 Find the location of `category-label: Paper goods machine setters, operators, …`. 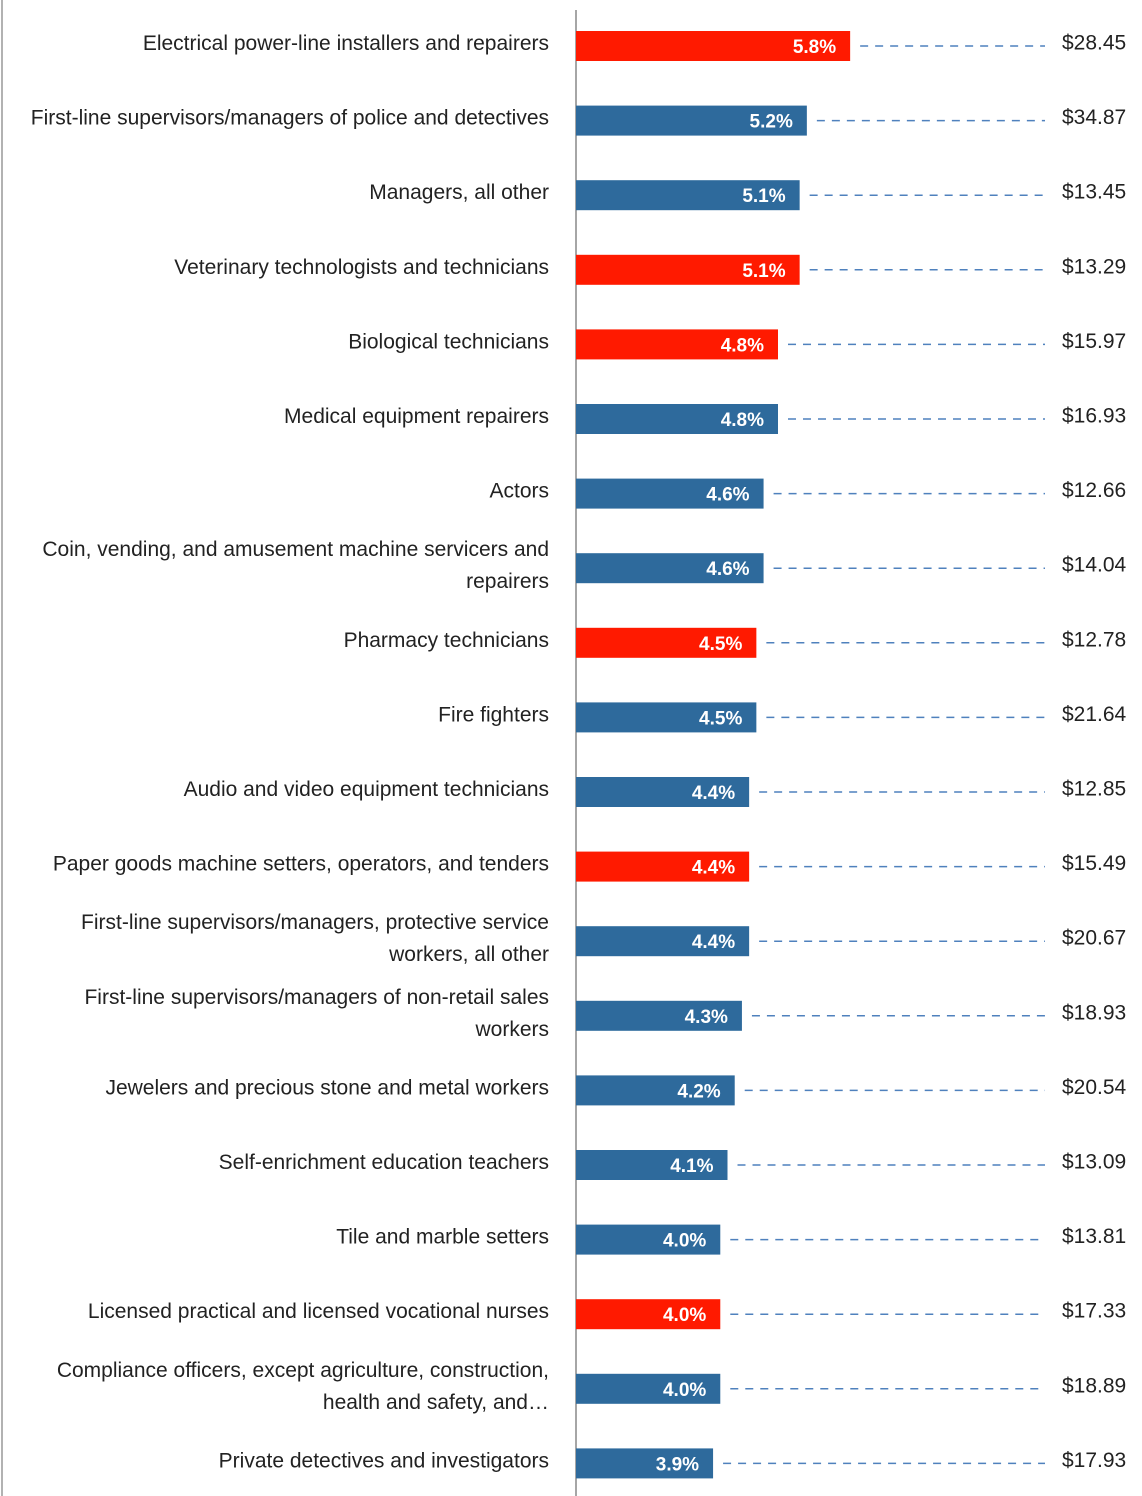

category-label: Paper goods machine setters, operators, … is located at coordinates (301, 863).